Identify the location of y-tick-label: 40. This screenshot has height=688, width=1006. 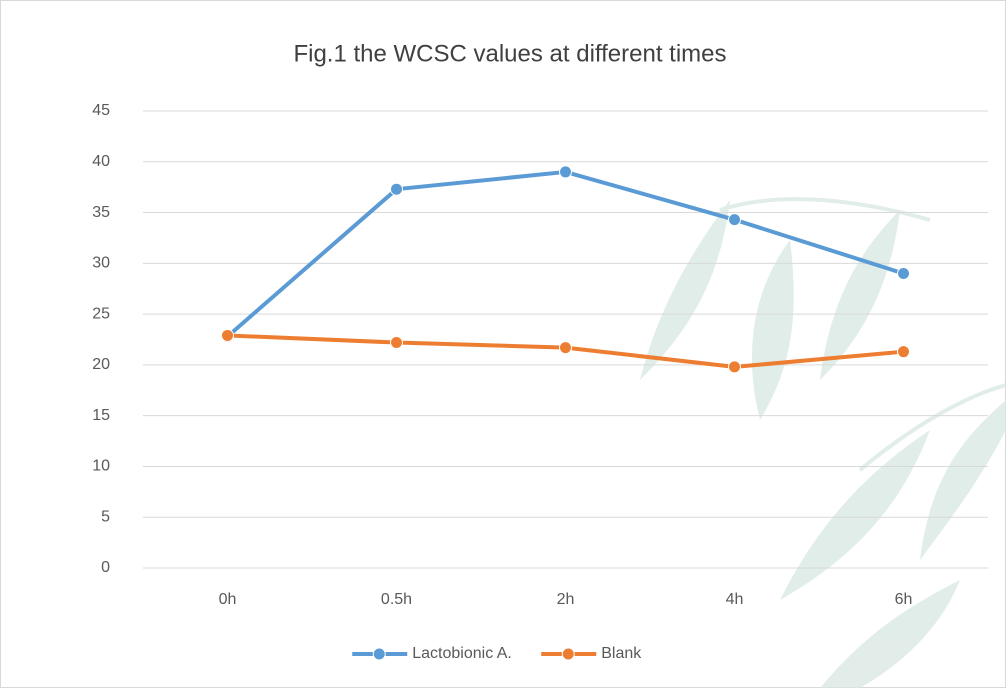
(101, 161).